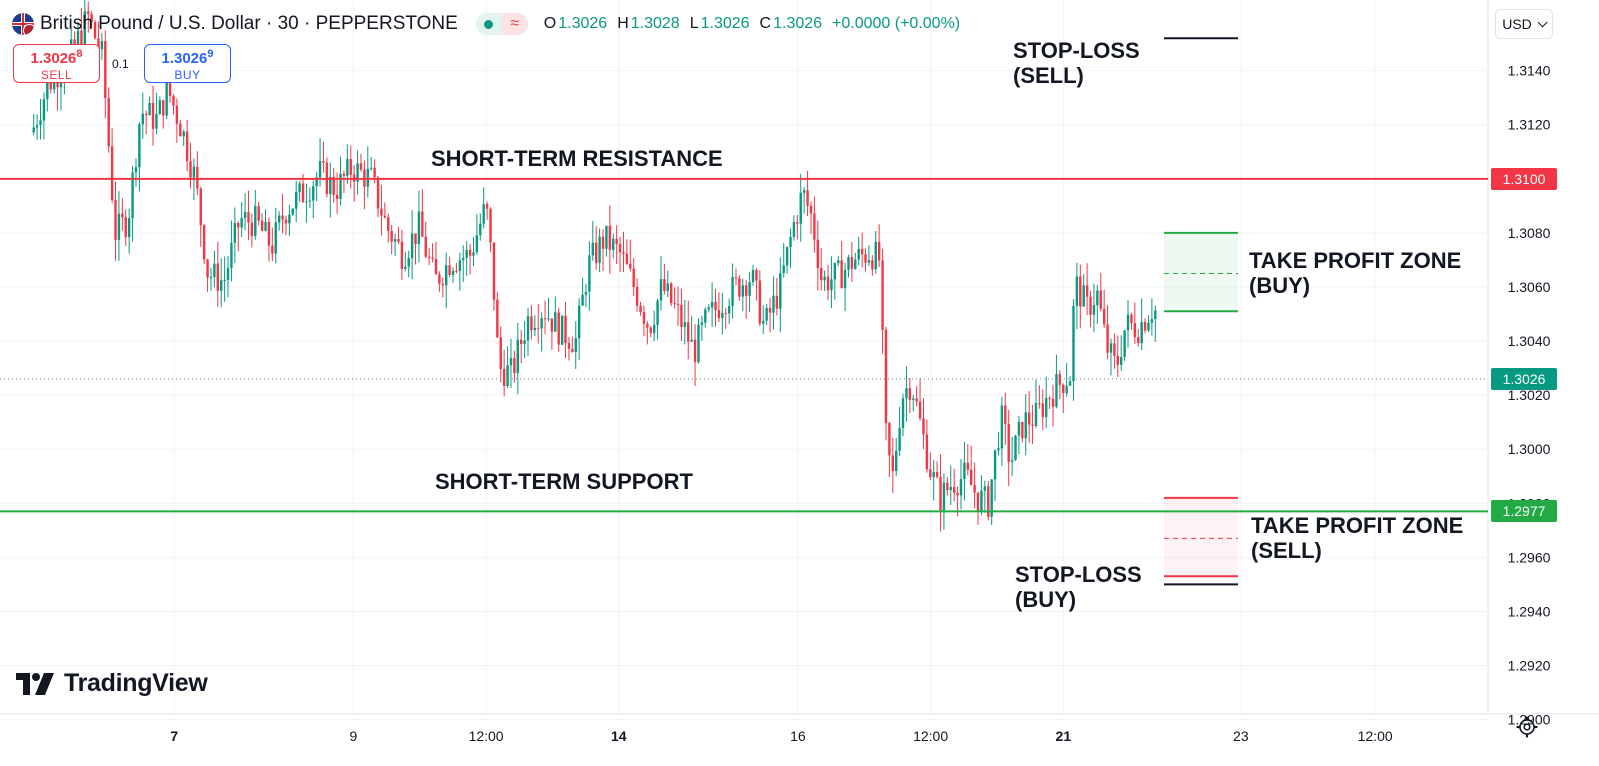 The height and width of the screenshot is (766, 1599). Describe the element at coordinates (575, 23) in the screenshot. I see `ohlc-open: O 1.3026` at that location.